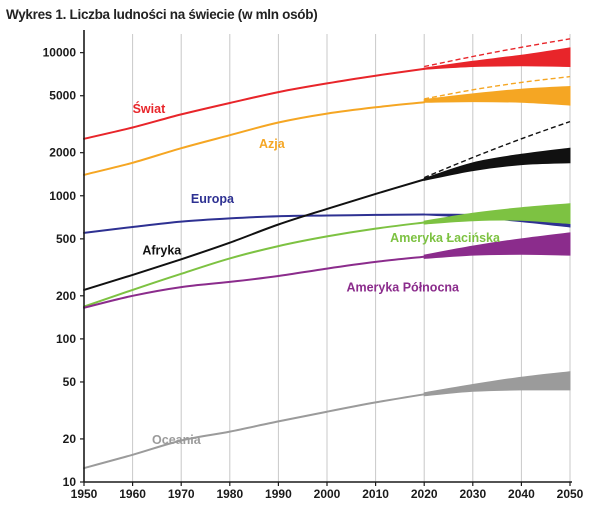 The height and width of the screenshot is (509, 600). Describe the element at coordinates (66, 339) in the screenshot. I see `y-tick-label-100: 100` at that location.